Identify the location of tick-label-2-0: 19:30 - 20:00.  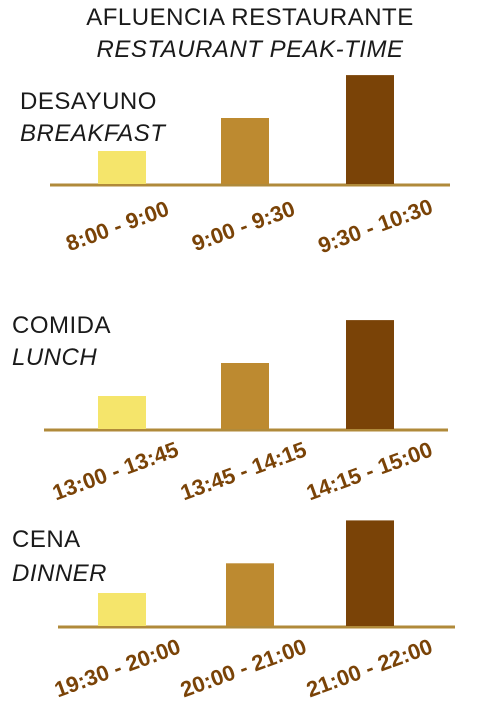
(117, 668).